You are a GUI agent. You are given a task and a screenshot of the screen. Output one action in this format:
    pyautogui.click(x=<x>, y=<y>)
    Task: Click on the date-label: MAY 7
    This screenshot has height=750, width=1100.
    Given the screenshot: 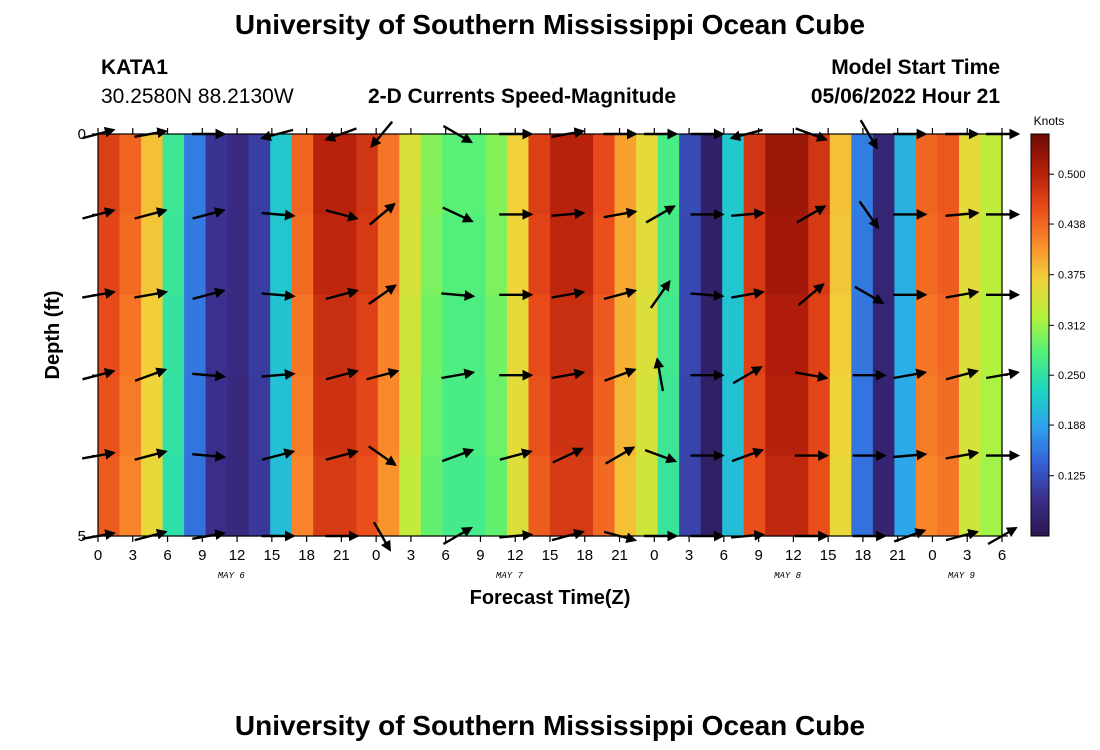 What is the action you would take?
    pyautogui.click(x=510, y=576)
    